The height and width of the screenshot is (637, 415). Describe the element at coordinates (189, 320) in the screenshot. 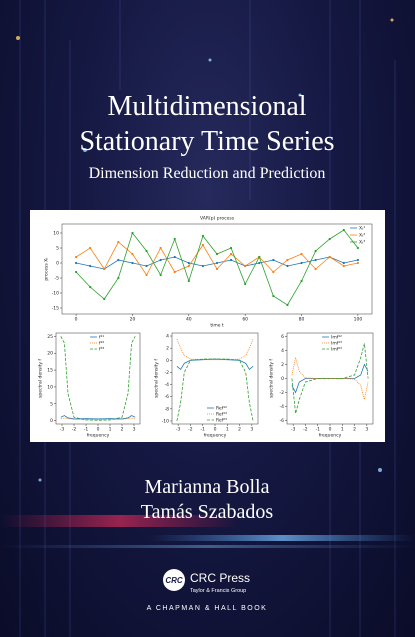

I see `x-tick-label: 40` at that location.